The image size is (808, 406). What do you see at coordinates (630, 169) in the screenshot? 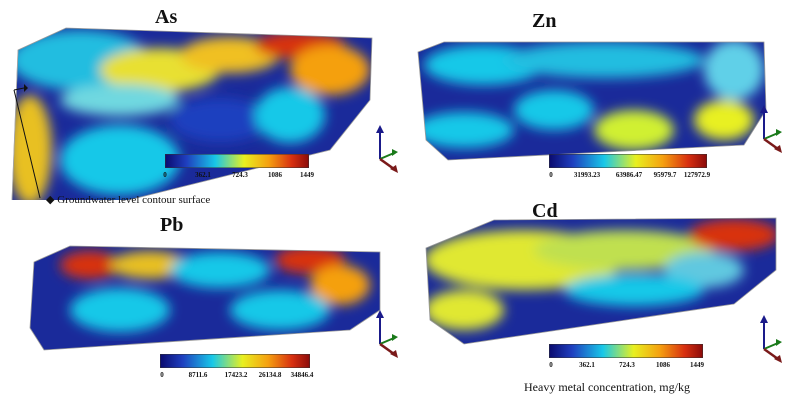
I see `colorbar-zn: 0 31993.23 63986.47 95979.7 127972.9` at bounding box center [630, 169].